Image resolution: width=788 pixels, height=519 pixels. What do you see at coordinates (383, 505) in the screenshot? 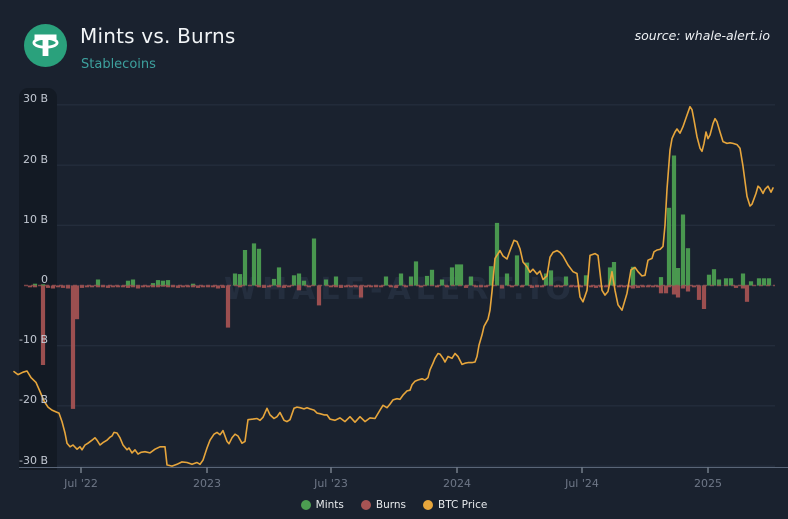
I see `legend-item-burns: Burns` at bounding box center [383, 505].